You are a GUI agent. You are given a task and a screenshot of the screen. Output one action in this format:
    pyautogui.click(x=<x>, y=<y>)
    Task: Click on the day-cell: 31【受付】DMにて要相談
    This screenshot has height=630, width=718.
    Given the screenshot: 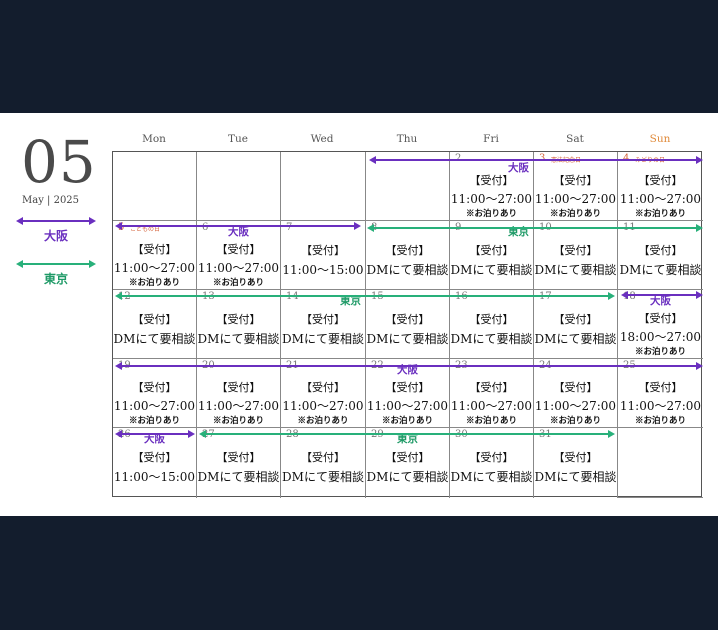 What is the action you would take?
    pyautogui.click(x=576, y=463)
    